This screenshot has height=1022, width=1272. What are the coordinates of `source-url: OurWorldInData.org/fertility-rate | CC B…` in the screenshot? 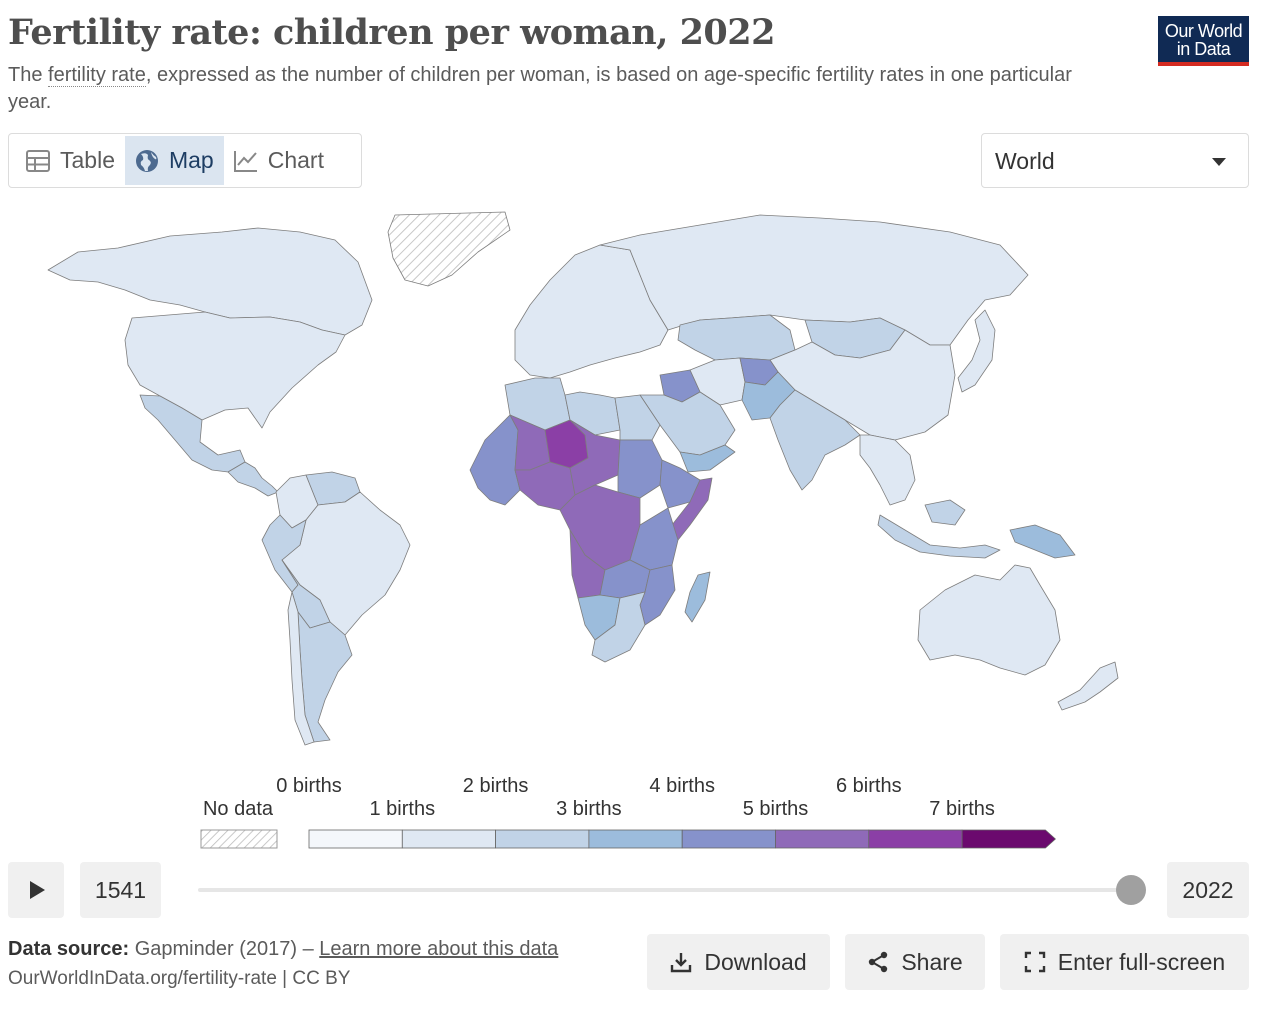 It's located at (179, 978).